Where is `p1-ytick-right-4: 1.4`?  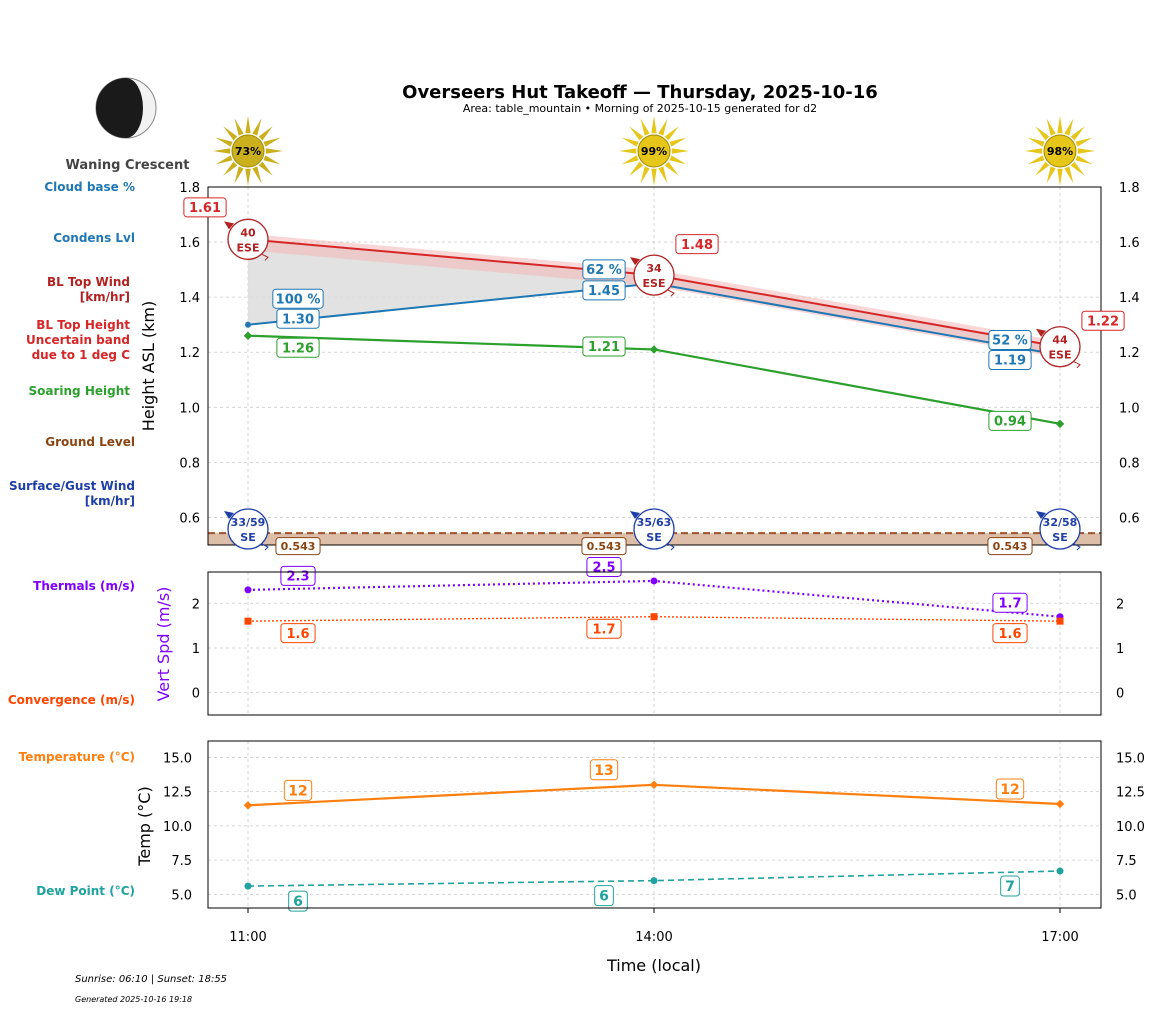
p1-ytick-right-4: 1.4 is located at coordinates (1129, 298).